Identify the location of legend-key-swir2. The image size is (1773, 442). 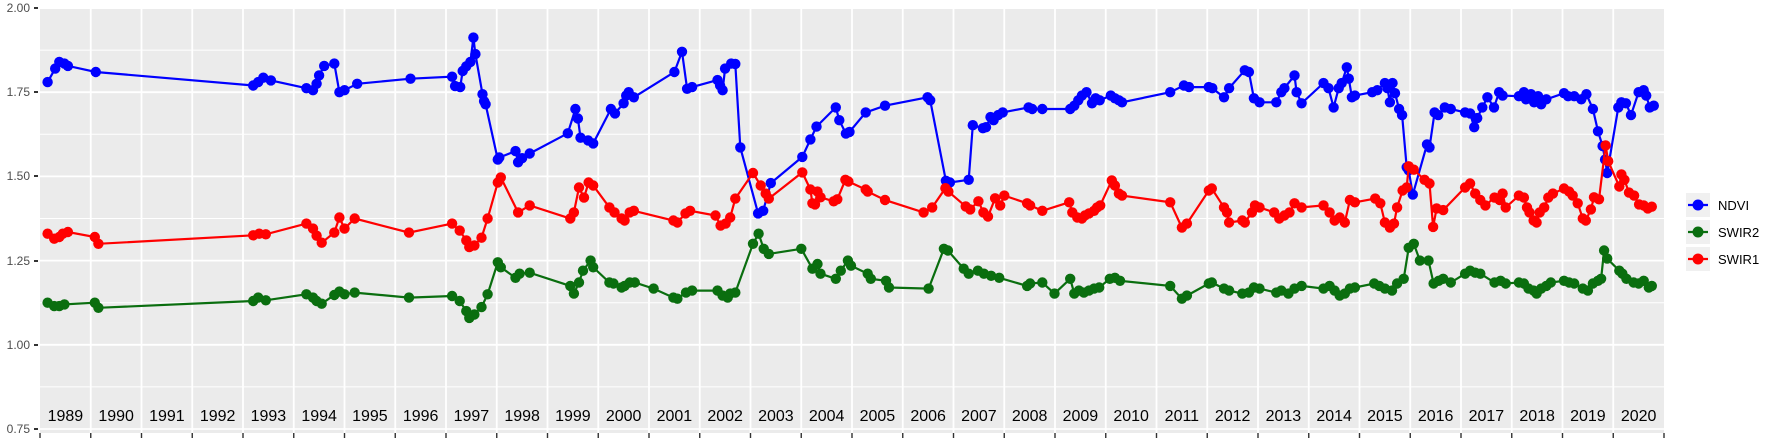
(1698, 232).